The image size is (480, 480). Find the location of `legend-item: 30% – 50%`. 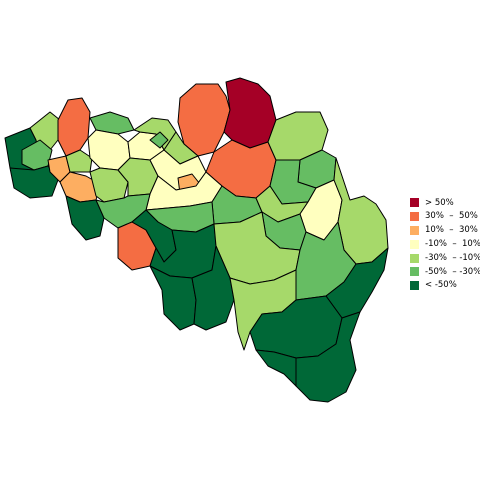

legend-item: 30% – 50% is located at coordinates (445, 217).